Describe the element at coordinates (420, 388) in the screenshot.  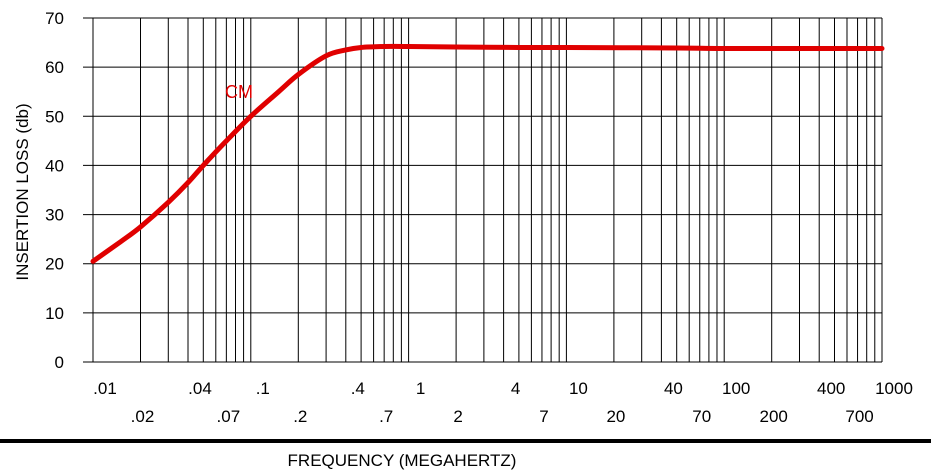
I see `x-tick-label: 1` at that location.